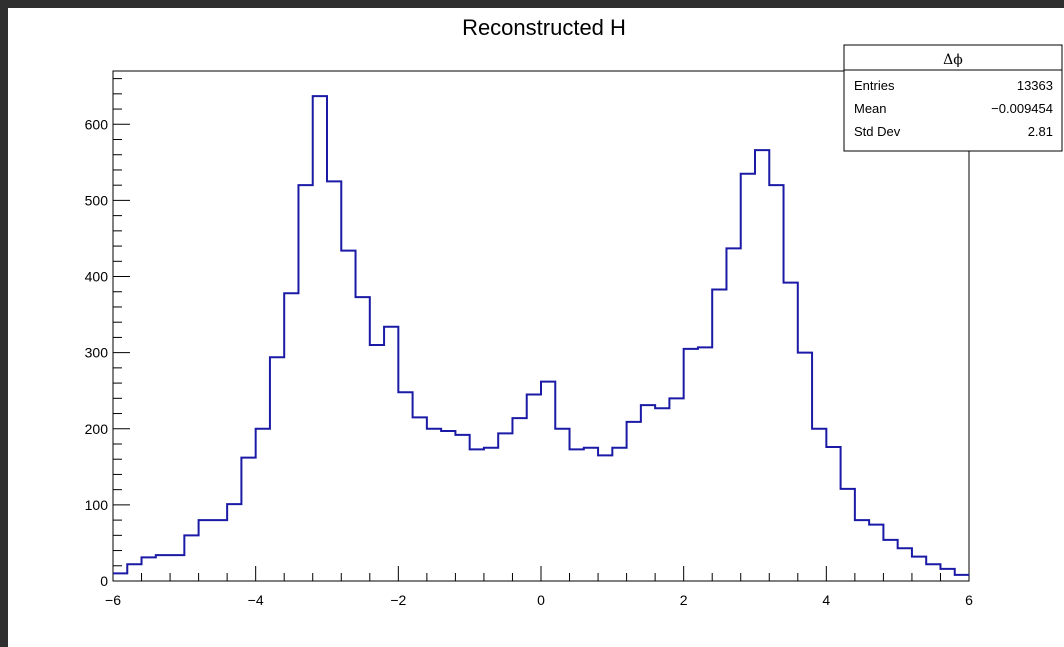  What do you see at coordinates (877, 131) in the screenshot?
I see `stats-stddev-label: Std Dev` at bounding box center [877, 131].